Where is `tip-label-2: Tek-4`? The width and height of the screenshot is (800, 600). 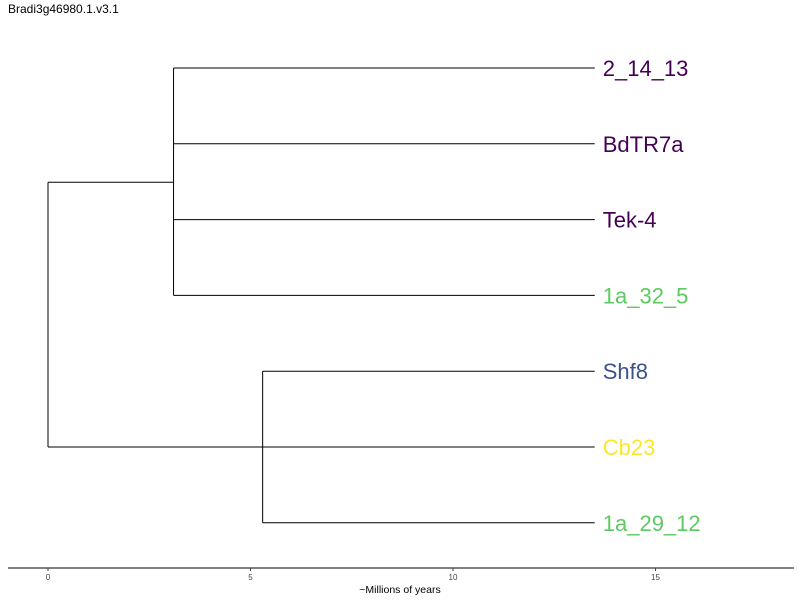
tip-label-2: Tek-4 is located at coordinates (630, 220).